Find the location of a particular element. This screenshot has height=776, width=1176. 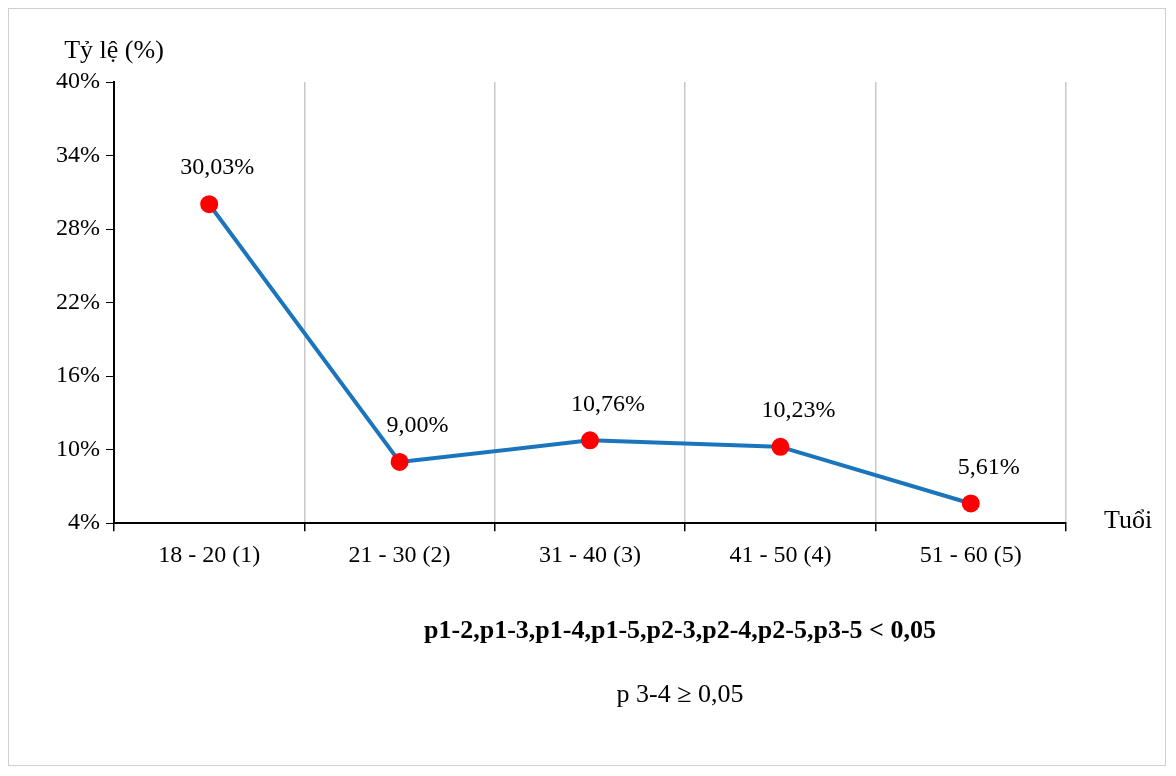

y-tick-label: 4% is located at coordinates (83, 521).